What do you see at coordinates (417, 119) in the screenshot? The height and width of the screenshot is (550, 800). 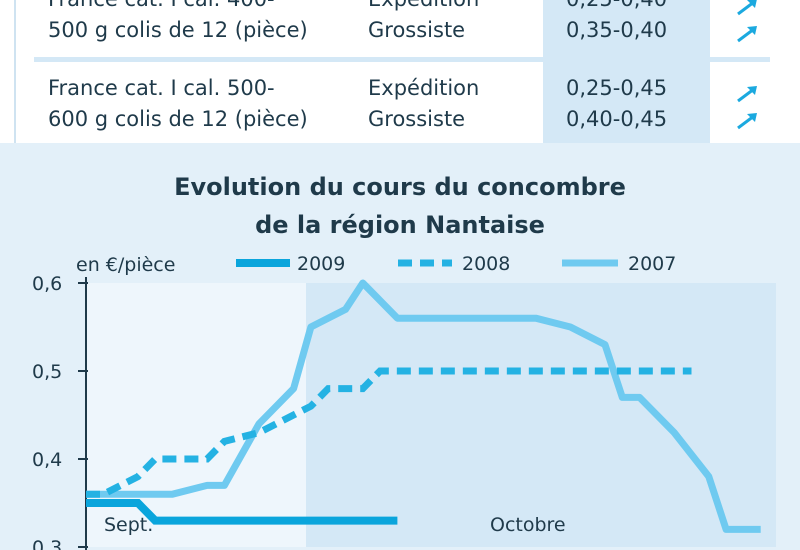 I see `row2-market-grossiste: Grossiste` at bounding box center [417, 119].